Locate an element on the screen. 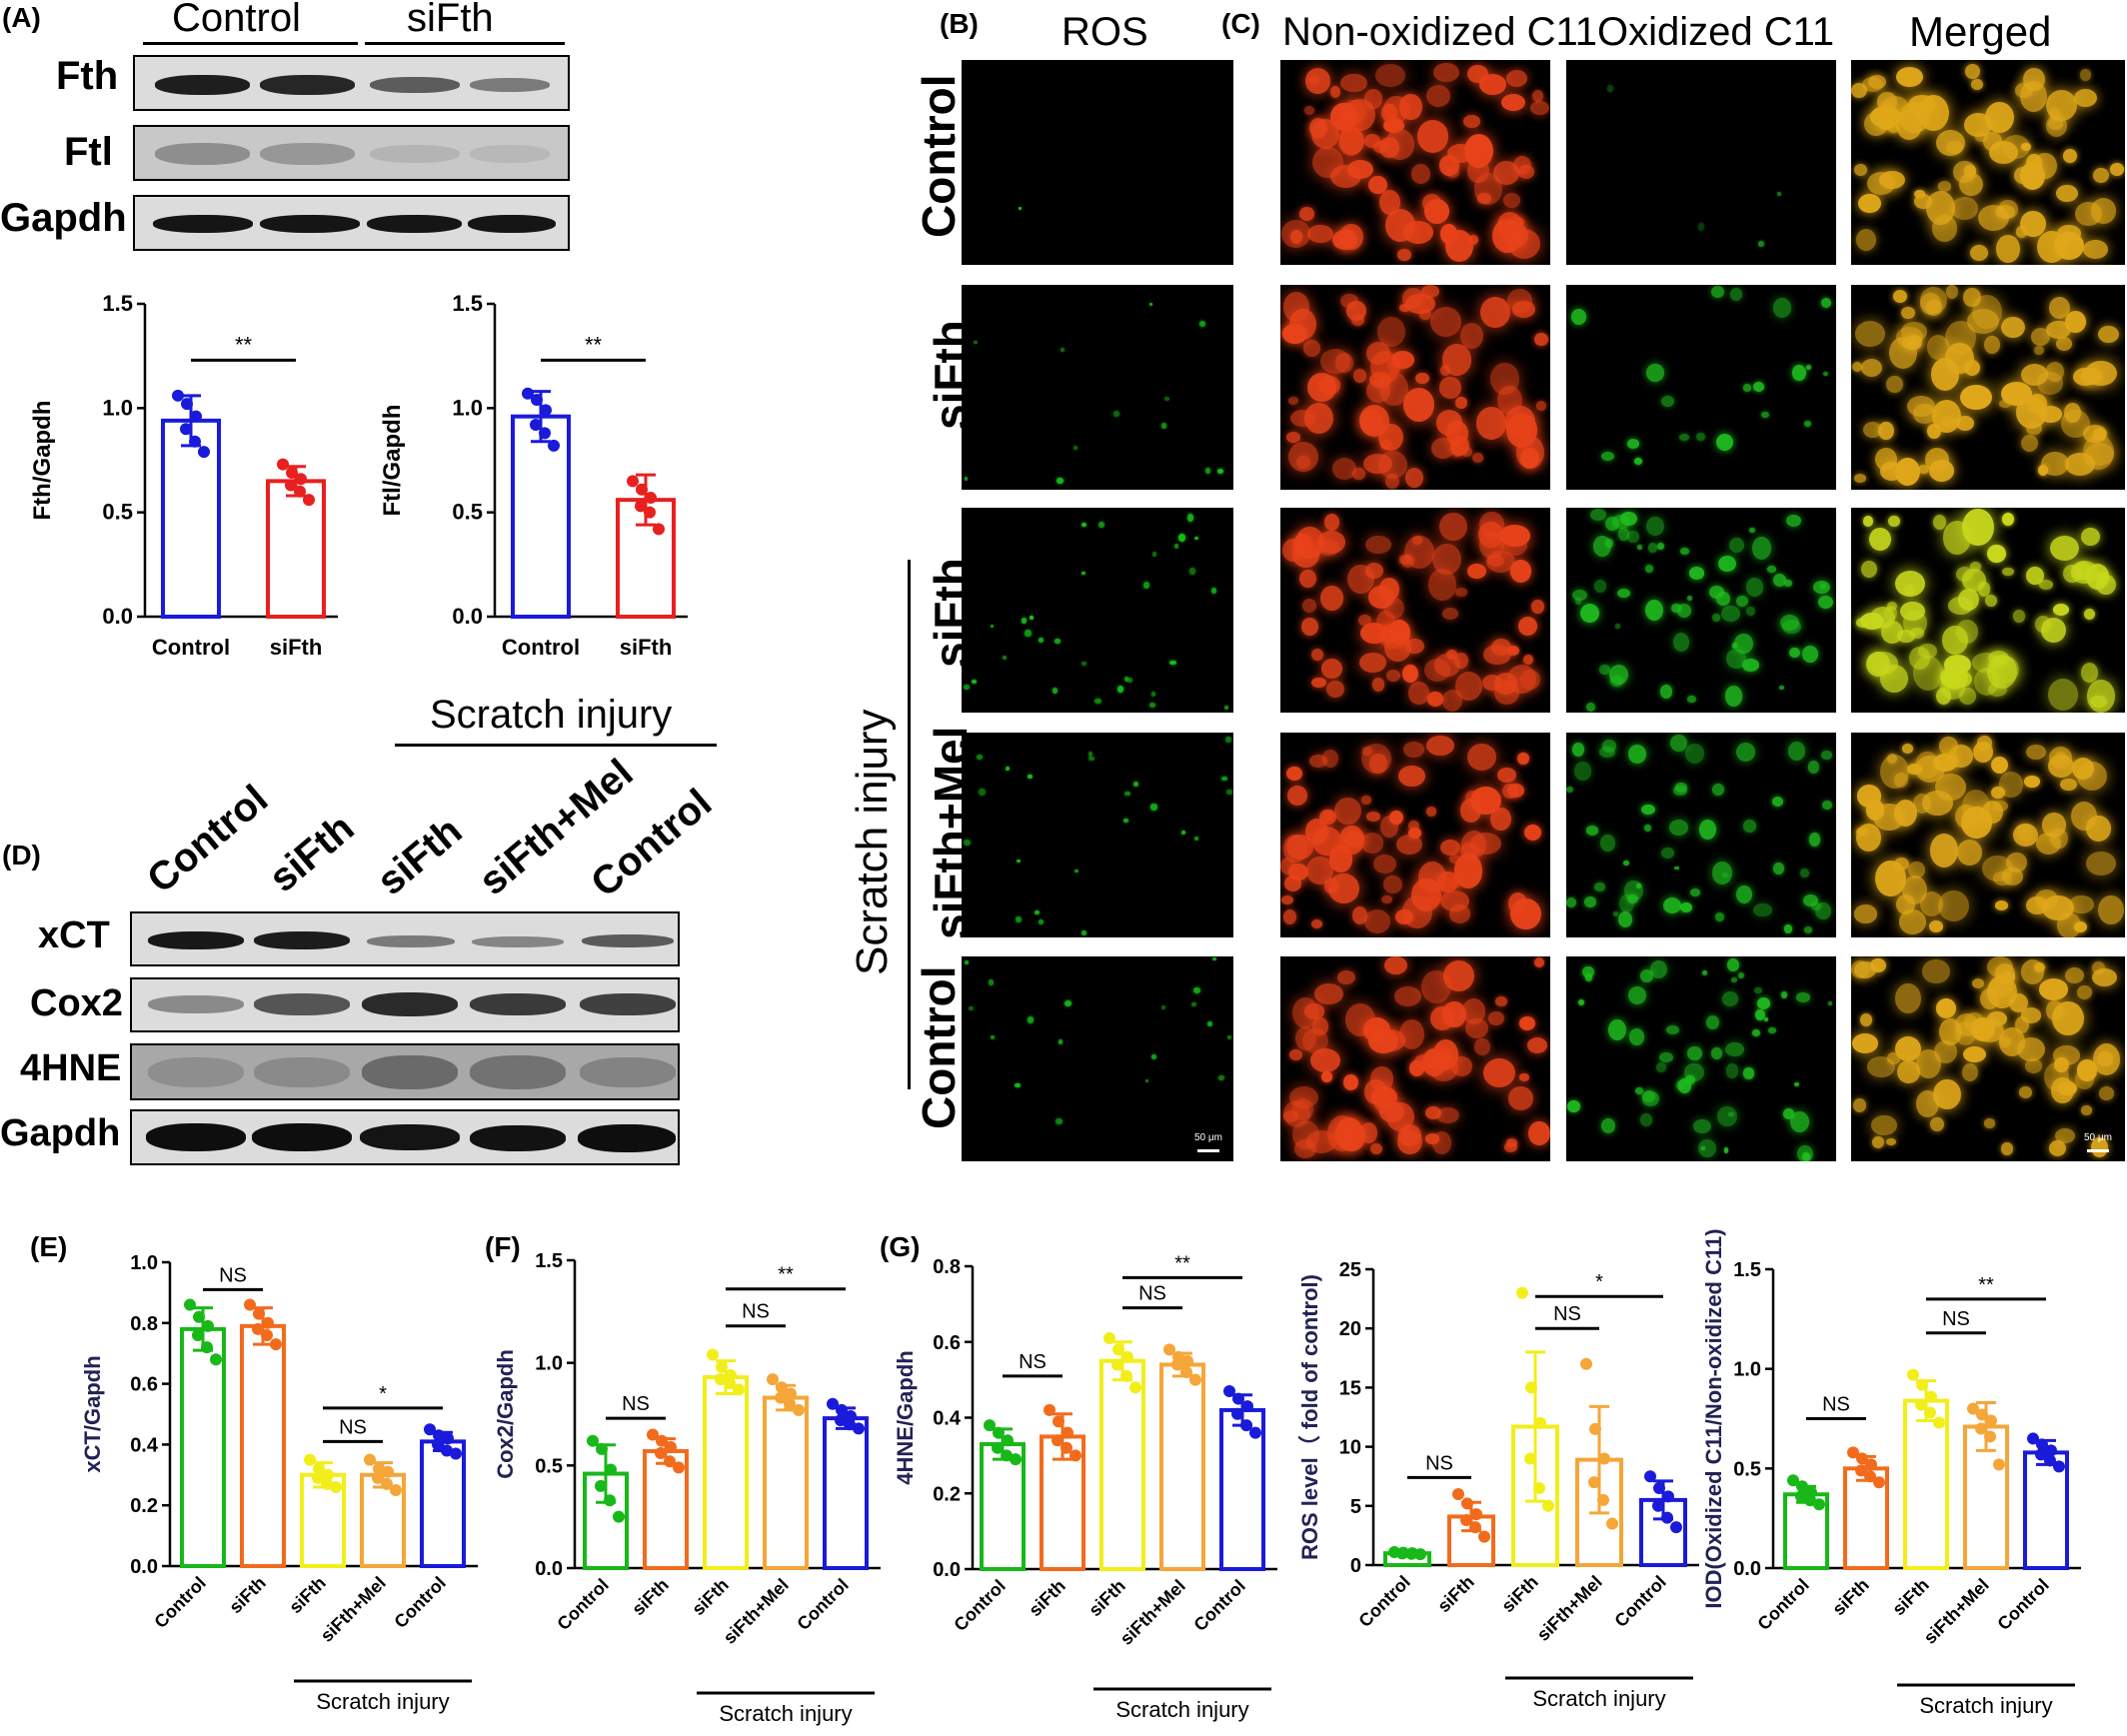 The width and height of the screenshot is (2127, 1736). chart-iod-category-1: siFth is located at coordinates (1850, 1597).